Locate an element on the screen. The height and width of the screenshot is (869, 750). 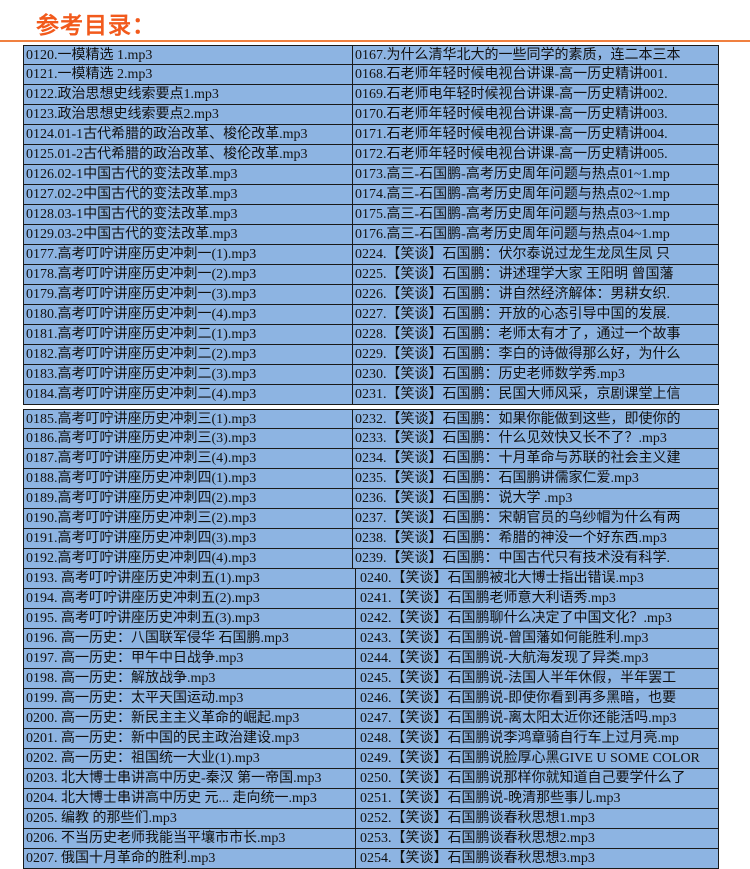
file-entry-right: 0247.【笑谈】石国鹏说-离太阳太近你还能活吗.mp3 is located at coordinates (537, 719).